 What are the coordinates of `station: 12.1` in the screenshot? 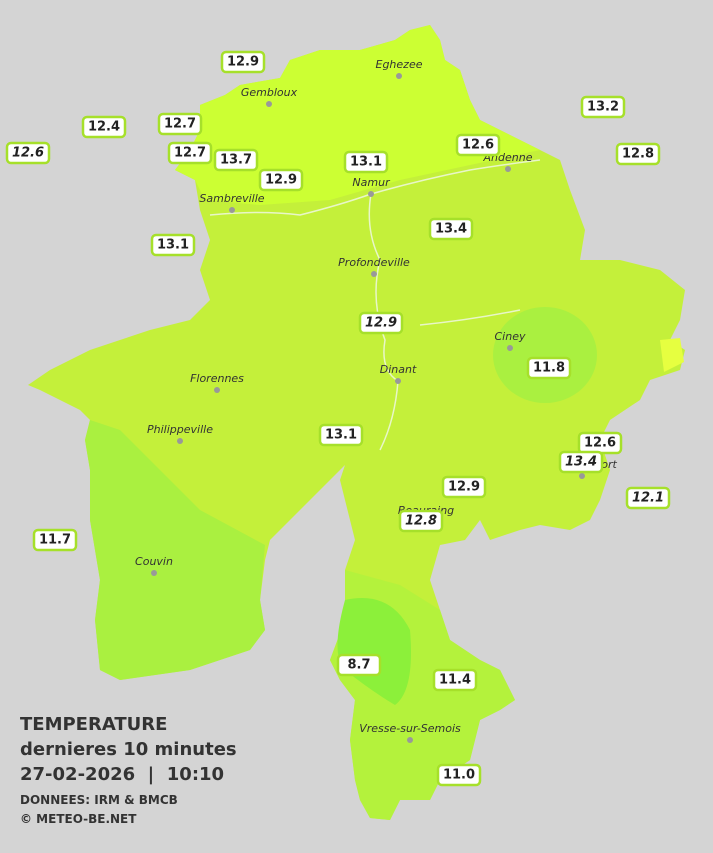 It's located at (648, 498).